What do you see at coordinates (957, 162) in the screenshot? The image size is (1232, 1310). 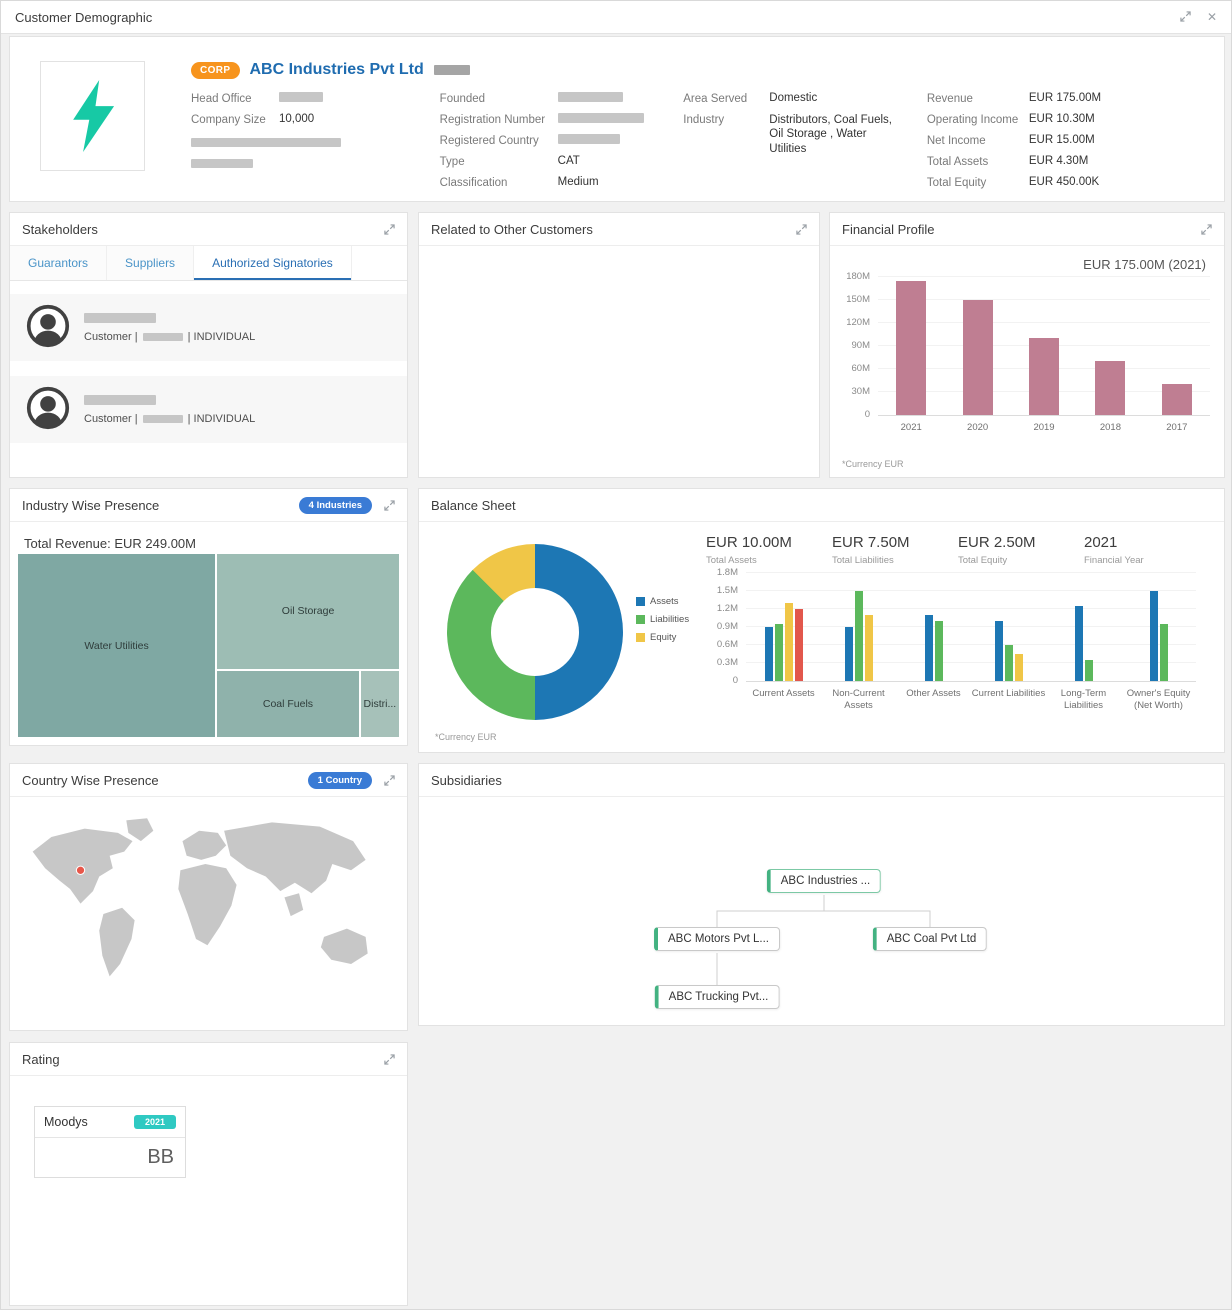 I see `field-label: Total Assets` at bounding box center [957, 162].